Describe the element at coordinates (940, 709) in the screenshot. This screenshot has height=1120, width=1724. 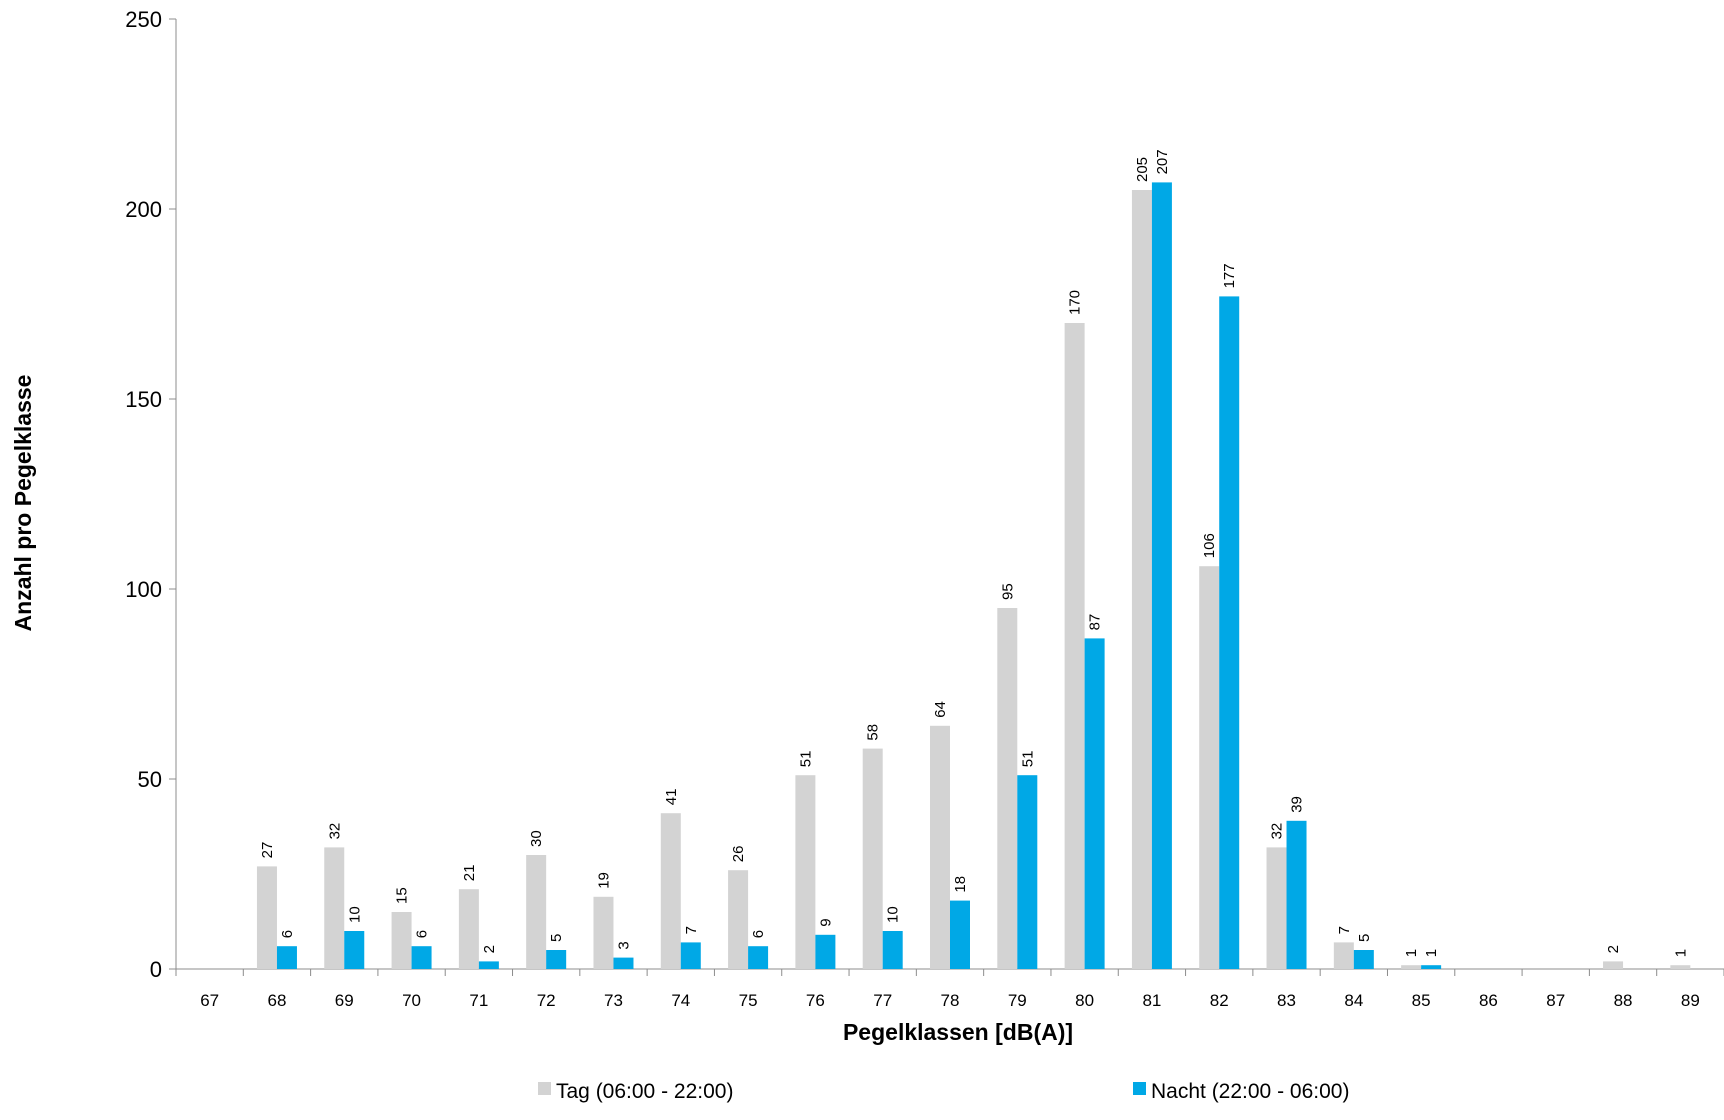
I see `data-label: 64` at that location.